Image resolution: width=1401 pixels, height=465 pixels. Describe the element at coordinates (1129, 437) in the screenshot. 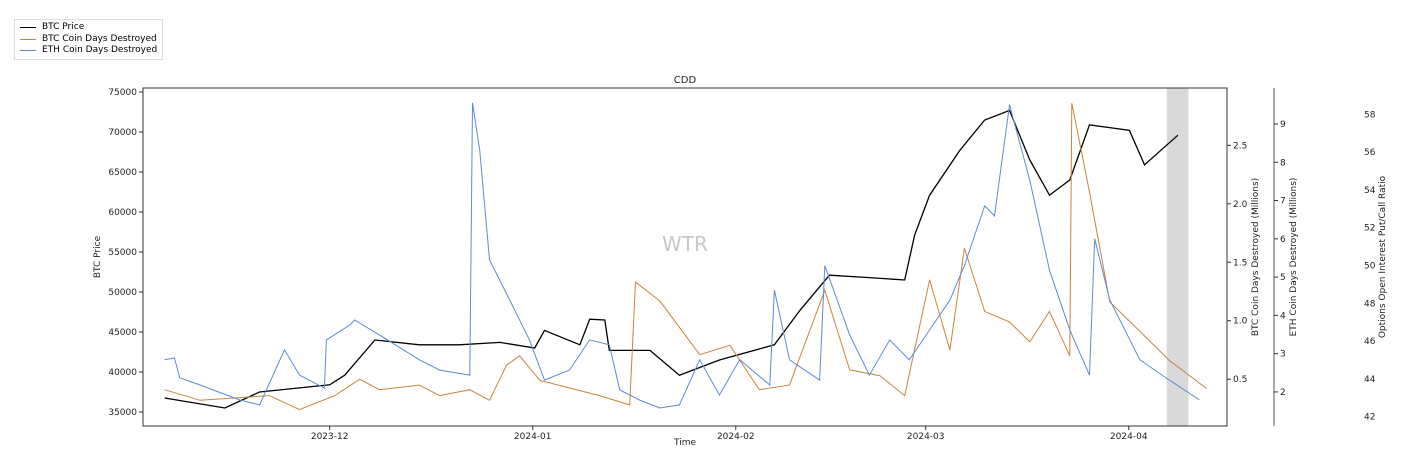

I see `x-tick-label: 2024-04` at that location.